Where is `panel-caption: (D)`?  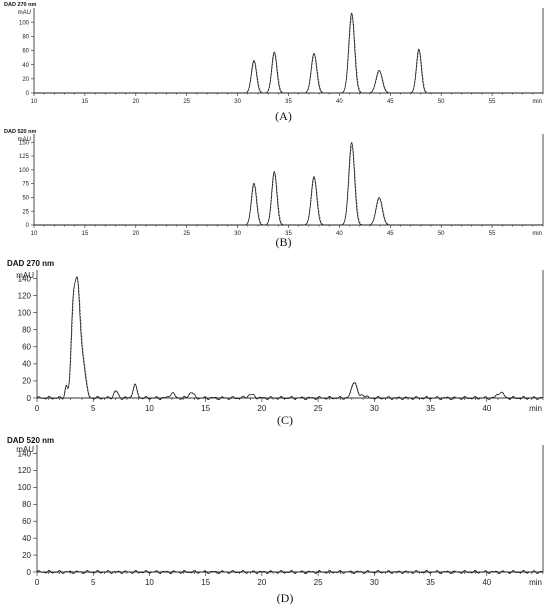 panel-caption: (D) is located at coordinates (285, 598).